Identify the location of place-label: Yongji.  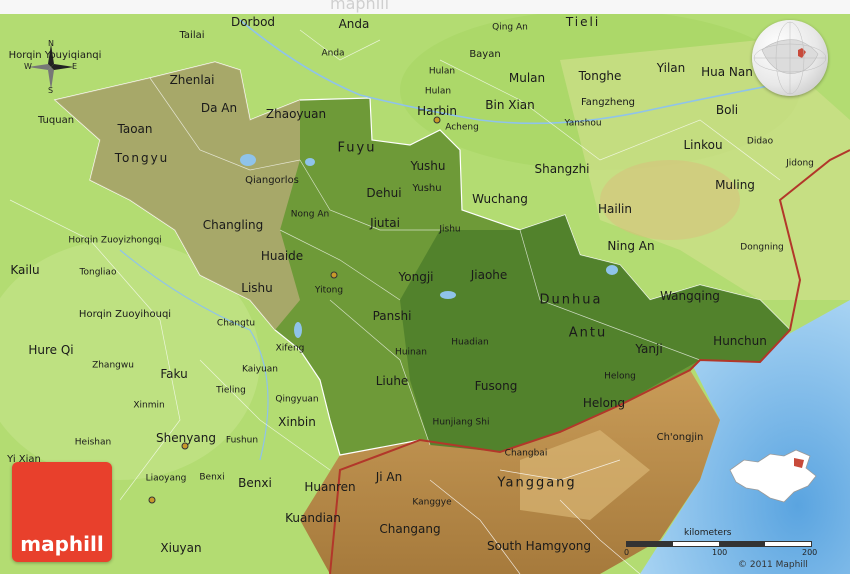
(416, 277).